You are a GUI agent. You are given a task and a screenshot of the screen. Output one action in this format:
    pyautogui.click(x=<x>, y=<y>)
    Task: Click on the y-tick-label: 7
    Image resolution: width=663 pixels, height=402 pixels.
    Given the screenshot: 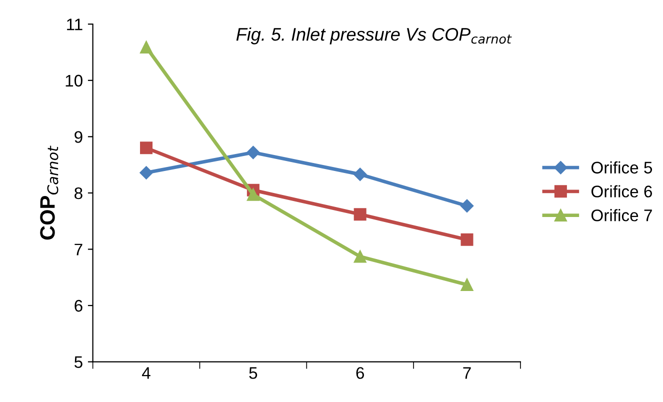 What is the action you would take?
    pyautogui.click(x=78, y=250)
    